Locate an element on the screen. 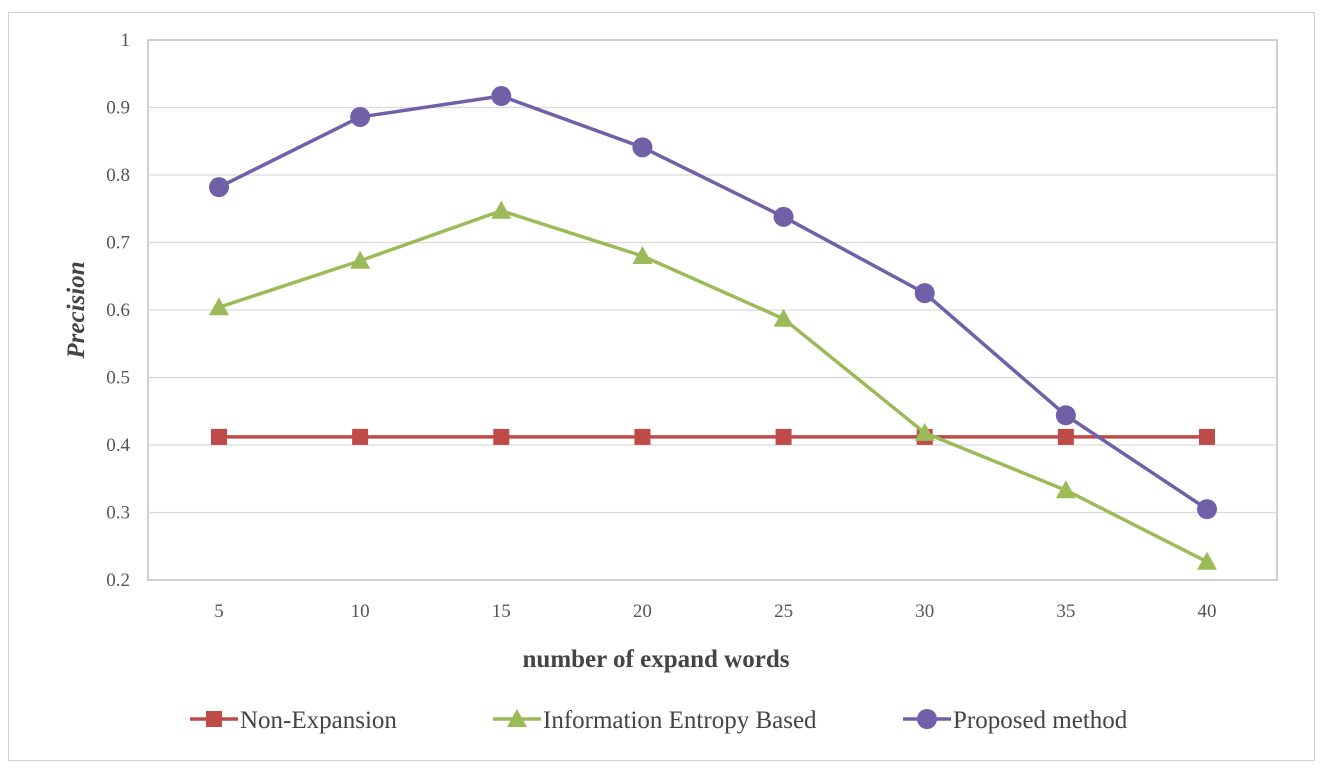 This screenshot has width=1324, height=774. x-axis-label: number of expand words is located at coordinates (656, 659).